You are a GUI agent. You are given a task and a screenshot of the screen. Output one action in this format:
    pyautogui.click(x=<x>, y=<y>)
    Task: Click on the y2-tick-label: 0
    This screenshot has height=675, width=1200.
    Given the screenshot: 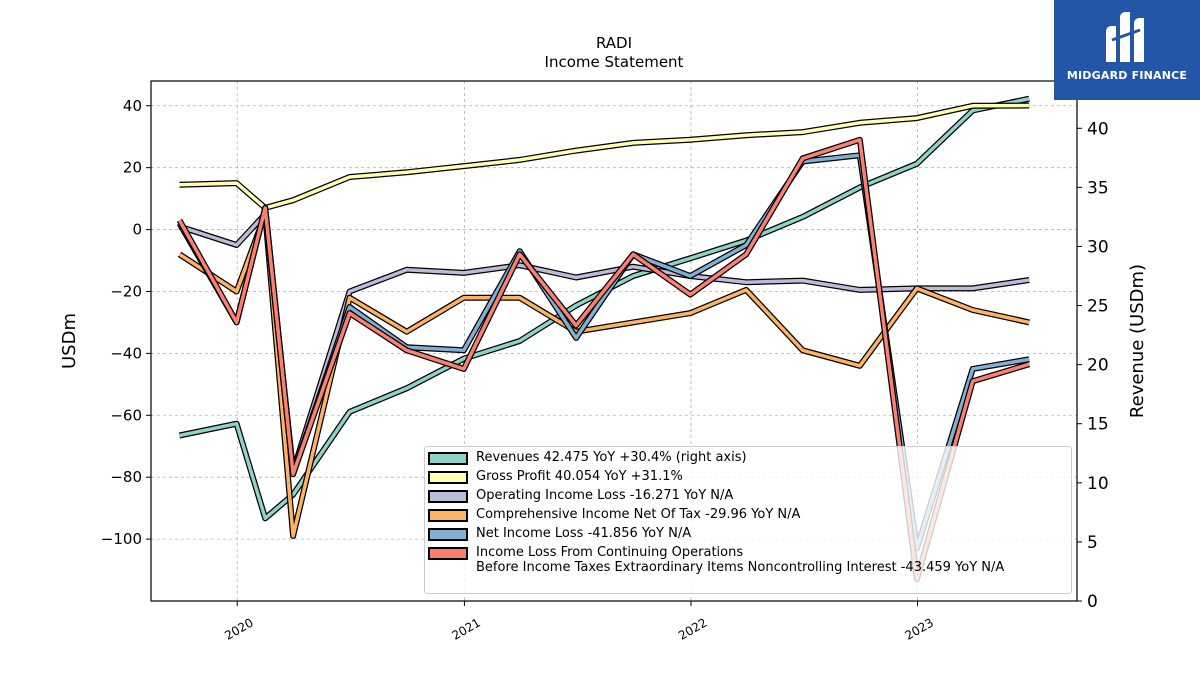 What is the action you would take?
    pyautogui.click(x=1092, y=602)
    